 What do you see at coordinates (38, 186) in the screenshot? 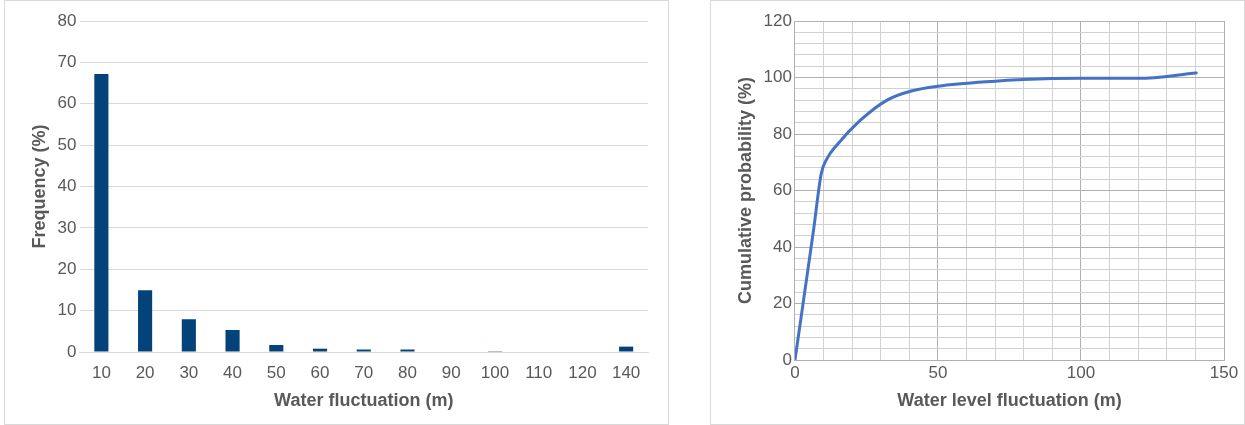
I see `y-axis-title: Frequency (%)` at bounding box center [38, 186].